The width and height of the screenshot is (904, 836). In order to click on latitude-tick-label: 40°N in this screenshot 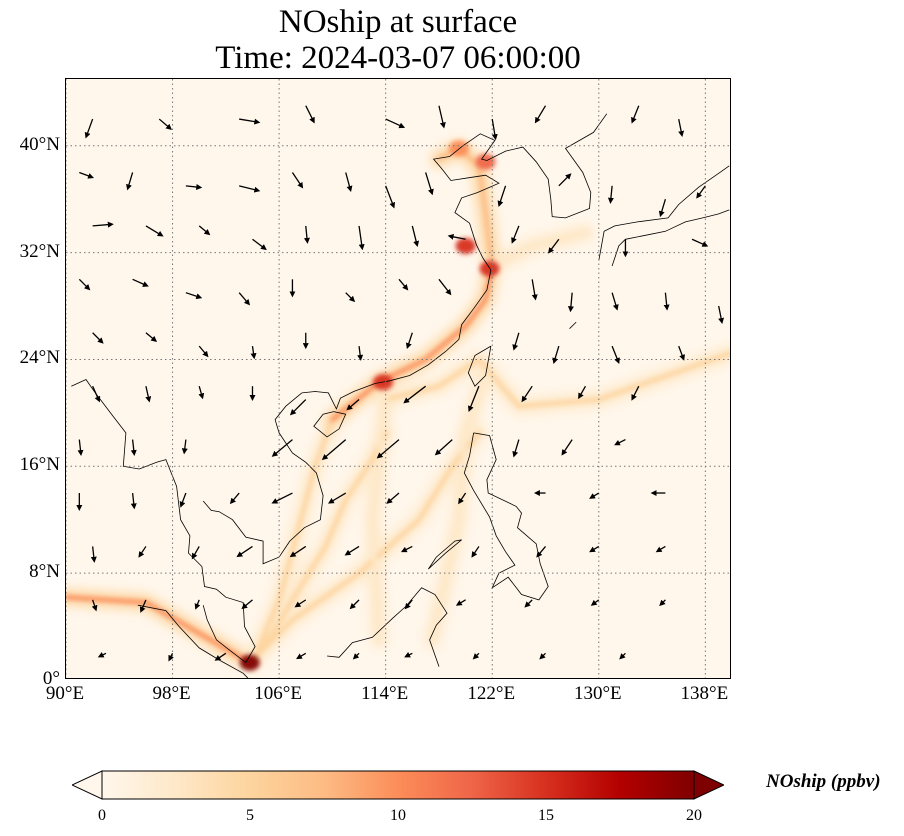, I will do `click(39, 144)`.